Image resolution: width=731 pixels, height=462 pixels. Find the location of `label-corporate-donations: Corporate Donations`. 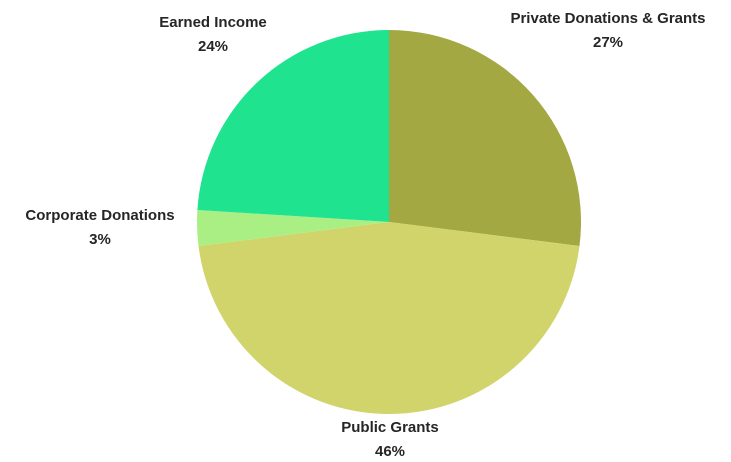

label-corporate-donations: Corporate Donations is located at coordinates (99, 215).